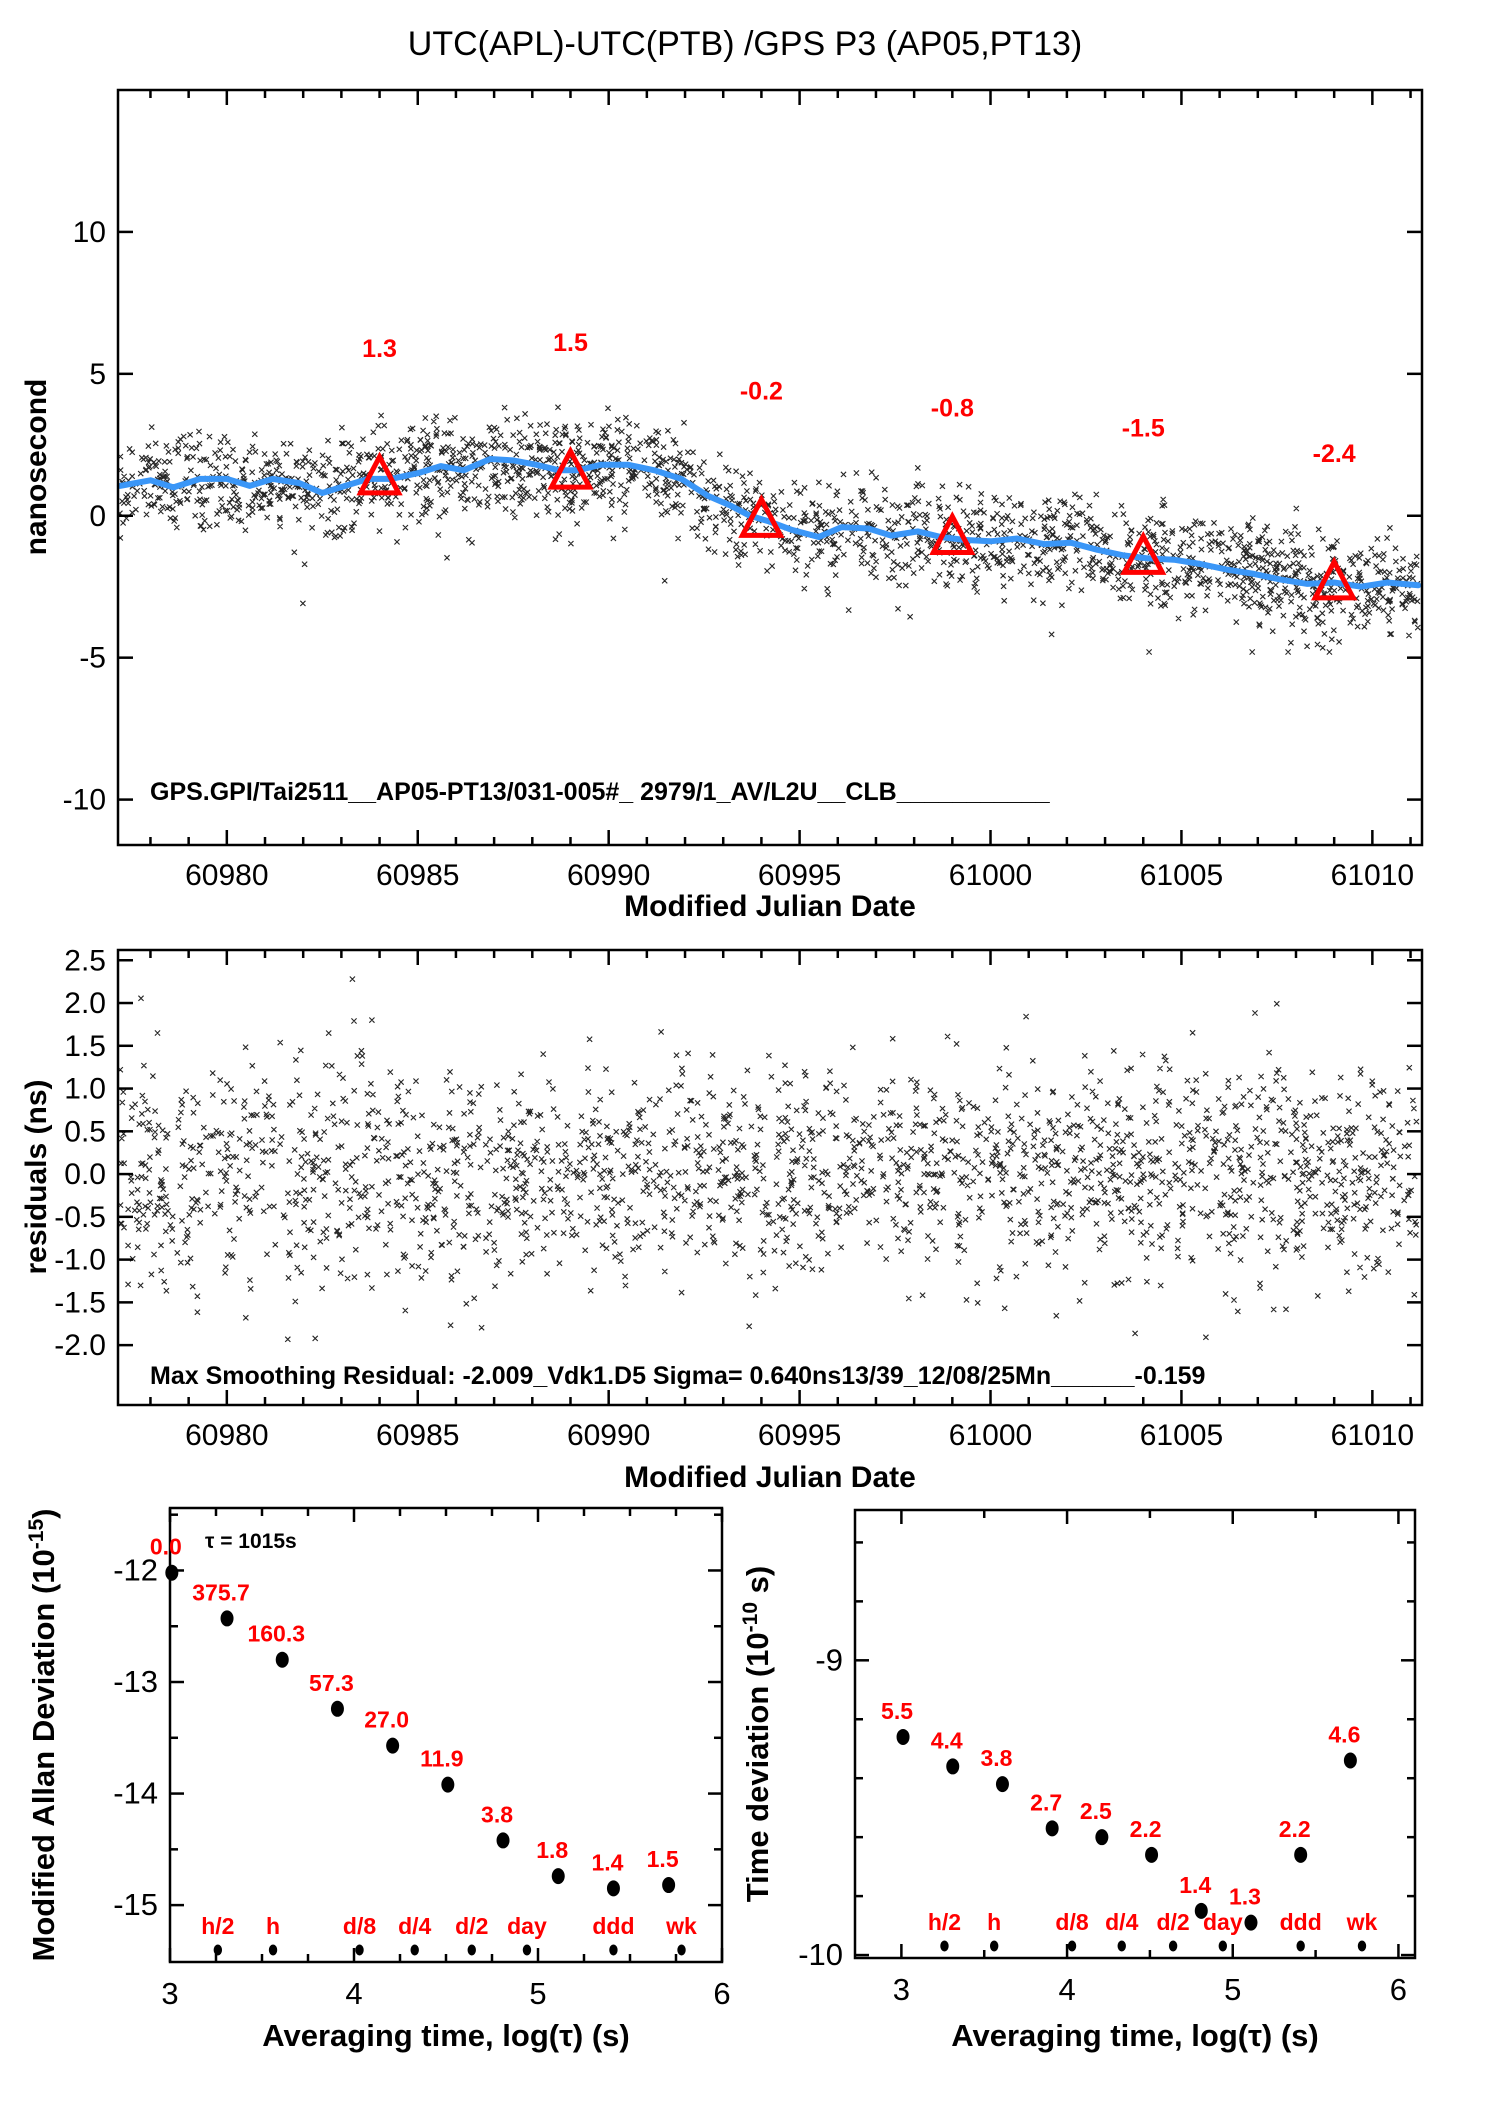 Image resolution: width=1488 pixels, height=2105 pixels. What do you see at coordinates (570, 343) in the screenshot?
I see `triangle-value-label: 1.5` at bounding box center [570, 343].